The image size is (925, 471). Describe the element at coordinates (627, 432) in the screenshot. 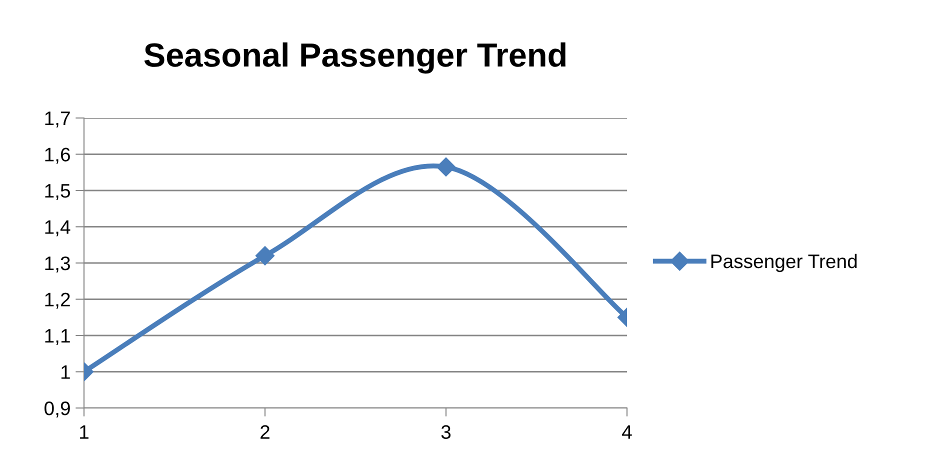

I see `x-tick-label: 4` at that location.